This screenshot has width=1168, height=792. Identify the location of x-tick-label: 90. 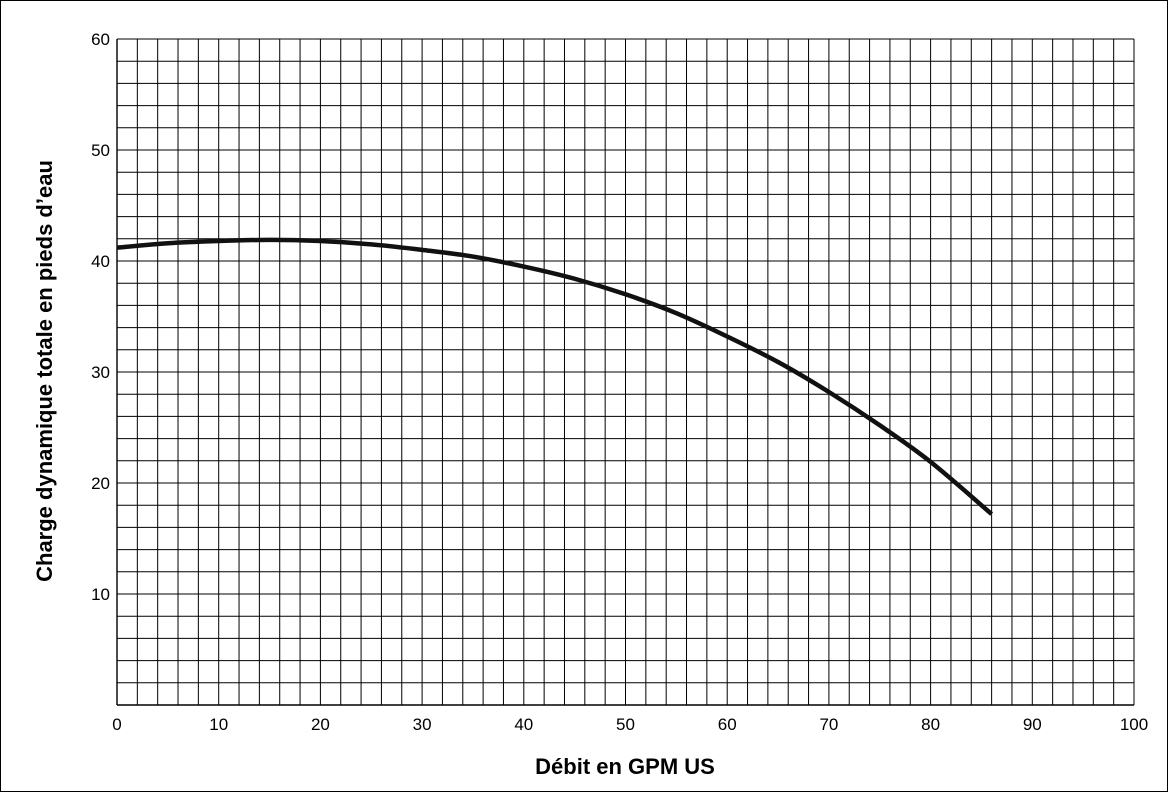
(1032, 724).